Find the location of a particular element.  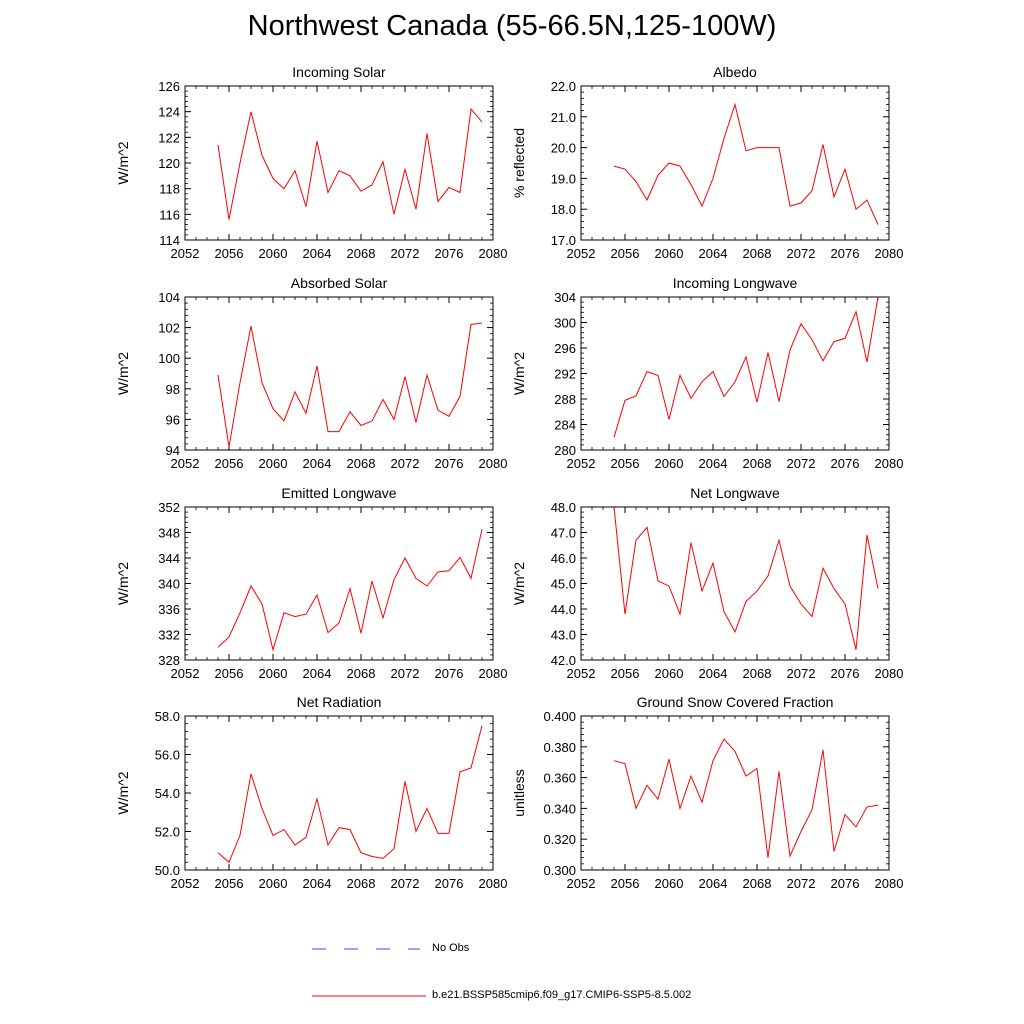

y-tick-label: 56.0 is located at coordinates (167, 755).